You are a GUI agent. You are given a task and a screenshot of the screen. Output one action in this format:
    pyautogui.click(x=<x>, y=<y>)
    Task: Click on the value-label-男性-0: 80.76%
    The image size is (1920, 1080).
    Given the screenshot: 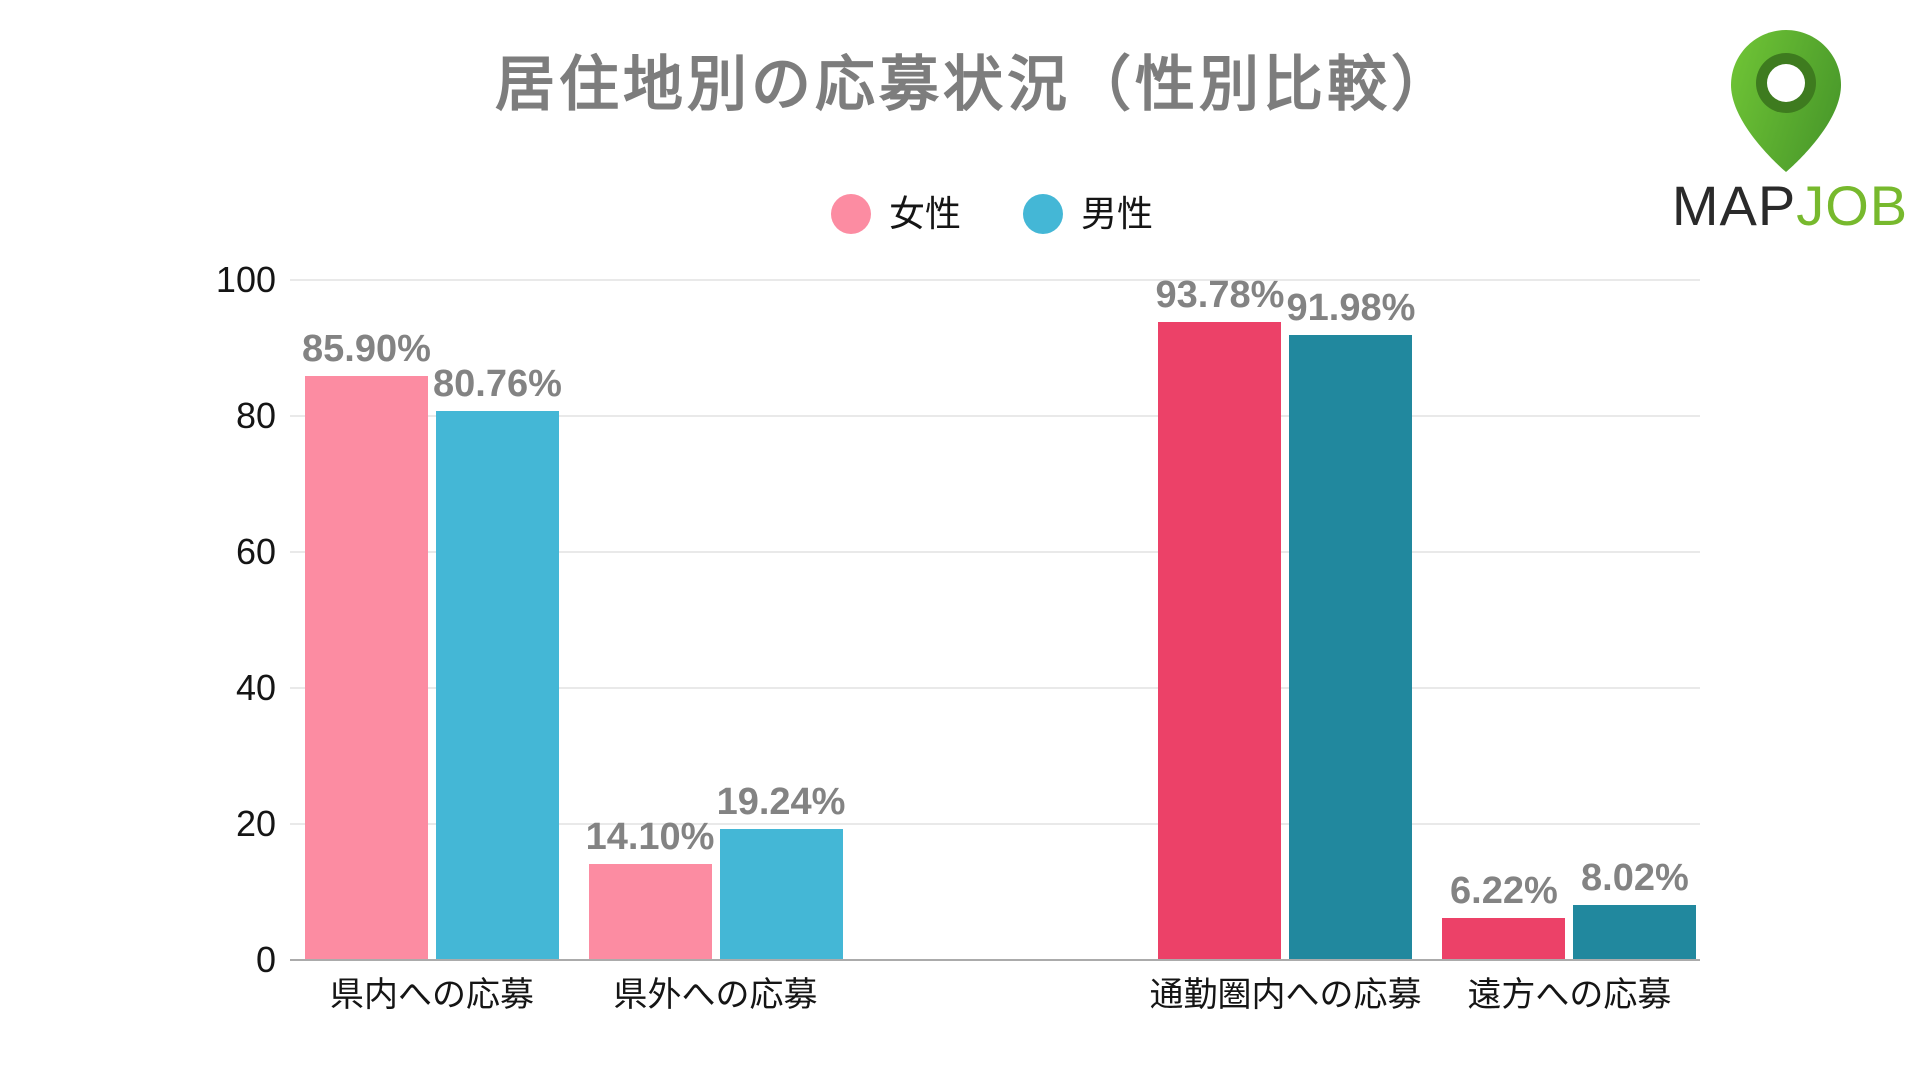 What is the action you would take?
    pyautogui.click(x=497, y=383)
    